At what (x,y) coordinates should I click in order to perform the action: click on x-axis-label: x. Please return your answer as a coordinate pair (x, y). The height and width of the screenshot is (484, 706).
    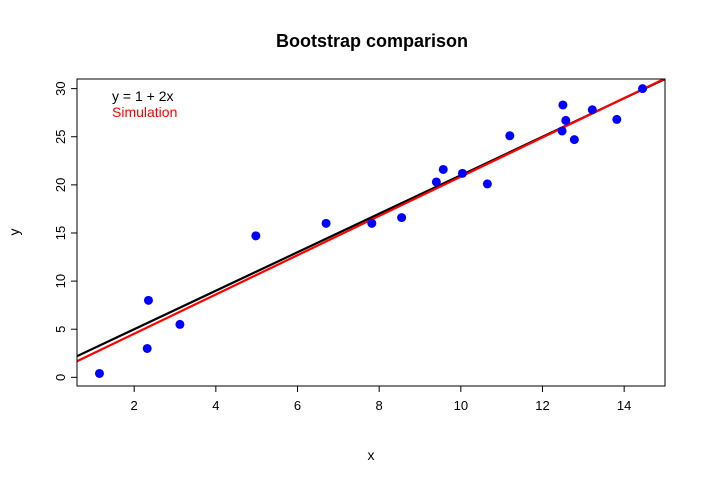
    Looking at the image, I should click on (371, 455).